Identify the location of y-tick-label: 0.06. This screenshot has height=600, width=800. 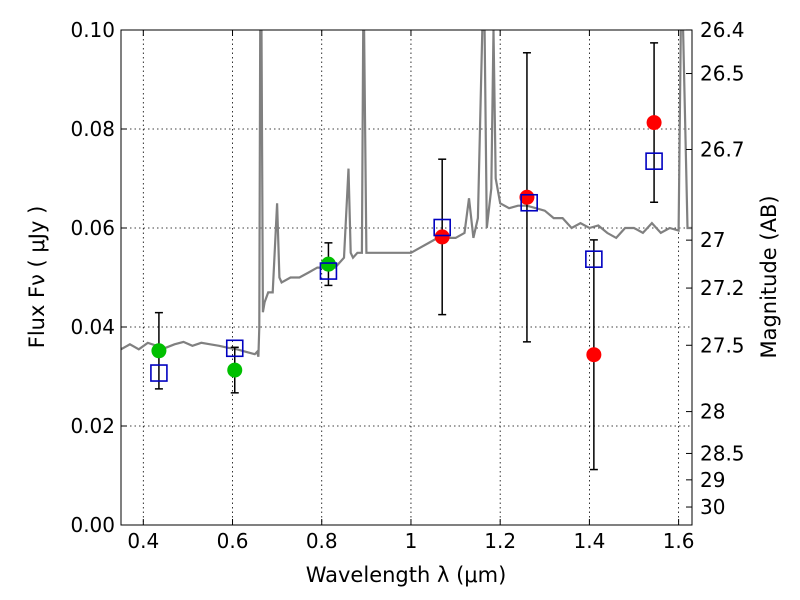
(92, 228).